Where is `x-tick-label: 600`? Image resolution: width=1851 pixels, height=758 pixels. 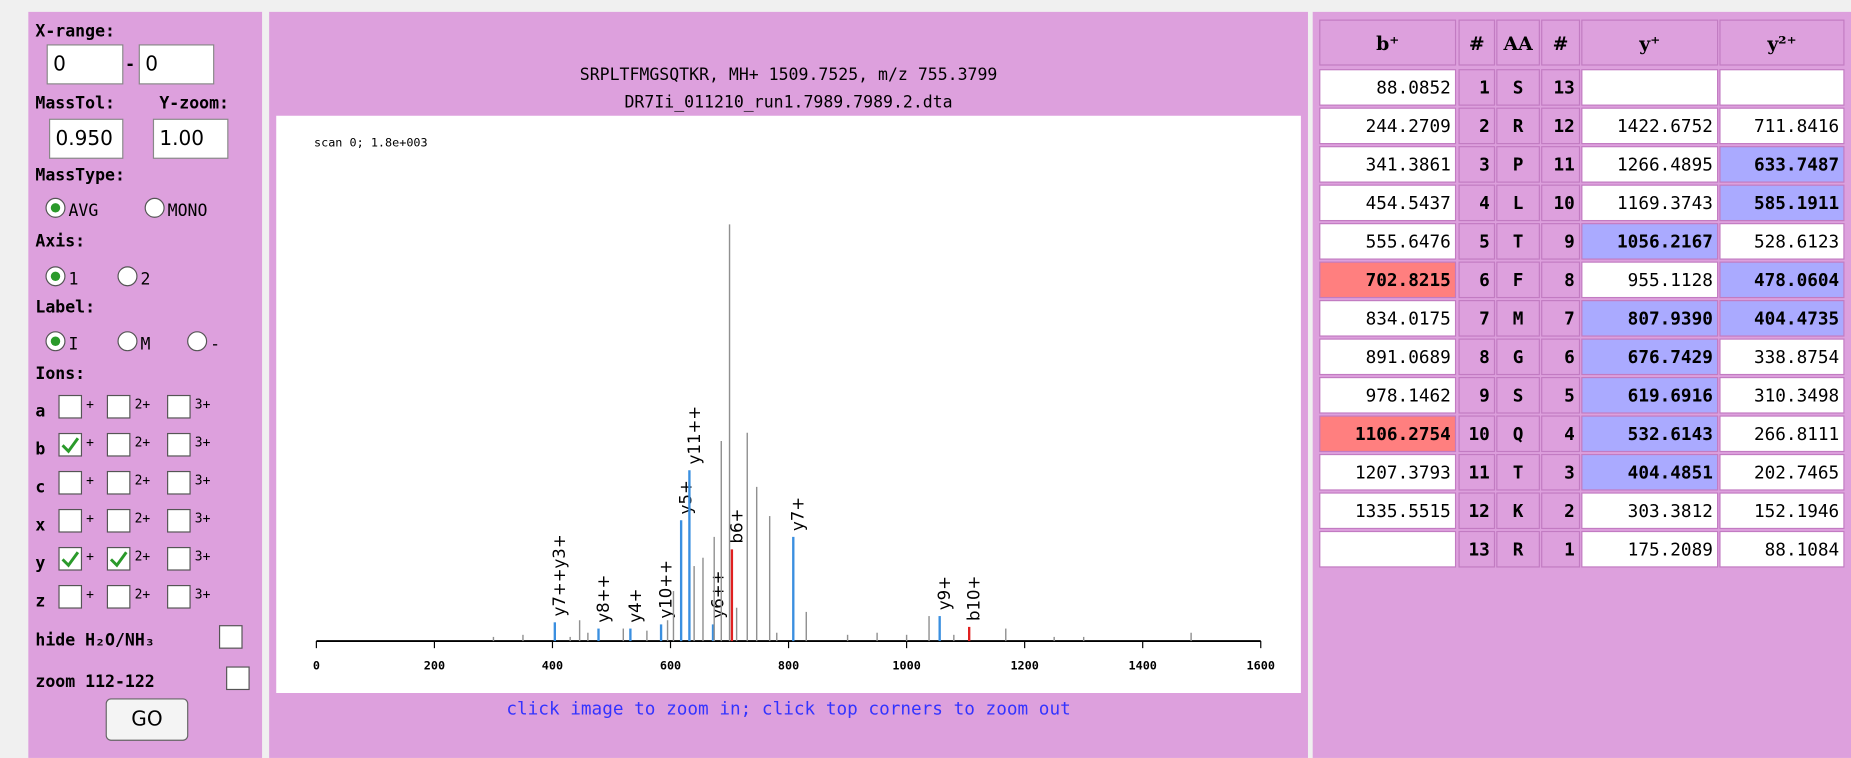
x-tick-label: 600 is located at coordinates (670, 665).